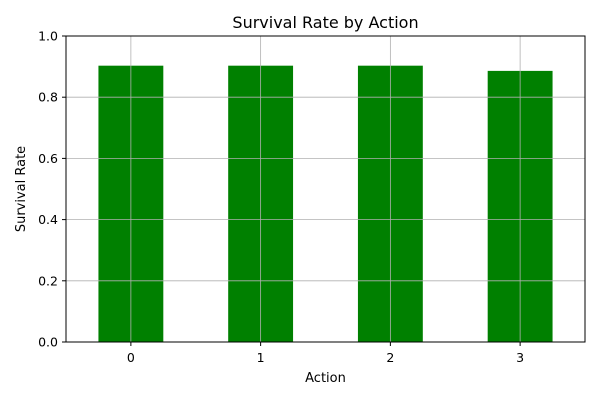 This screenshot has height=400, width=600. I want to click on y-tick-label: 0.8, so click(48, 97).